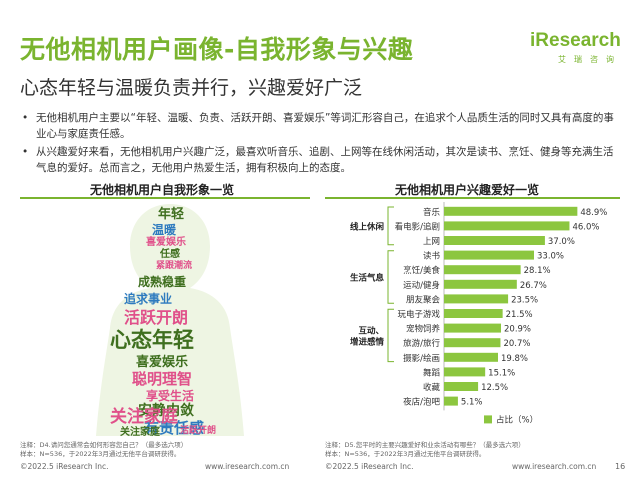  What do you see at coordinates (517, 419) in the screenshot?
I see `legend-label: 占比（%）` at bounding box center [517, 419].